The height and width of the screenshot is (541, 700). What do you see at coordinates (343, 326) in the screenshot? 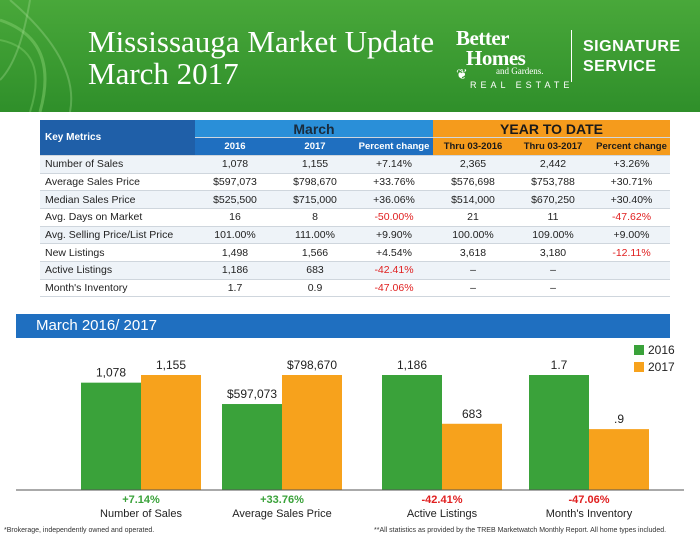
I see `section-bar` at bounding box center [343, 326].